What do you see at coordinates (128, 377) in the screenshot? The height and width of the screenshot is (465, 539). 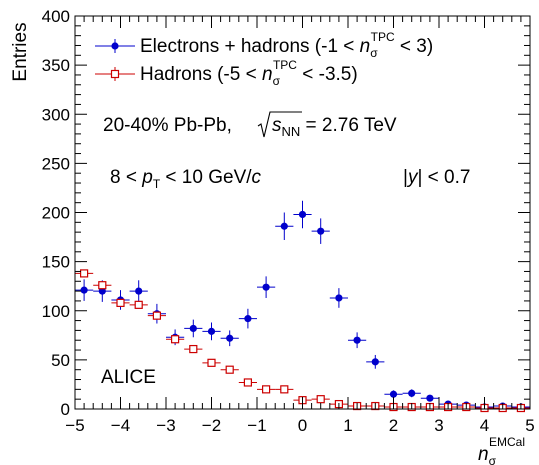 I see `experiment-label: ALICE` at bounding box center [128, 377].